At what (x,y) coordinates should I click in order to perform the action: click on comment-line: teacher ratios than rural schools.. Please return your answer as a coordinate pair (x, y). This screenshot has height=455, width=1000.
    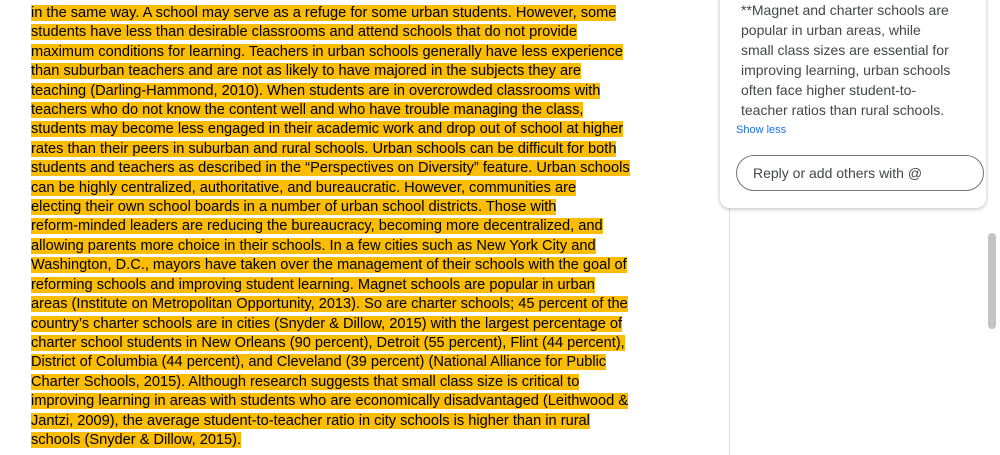
    Looking at the image, I should click on (843, 110).